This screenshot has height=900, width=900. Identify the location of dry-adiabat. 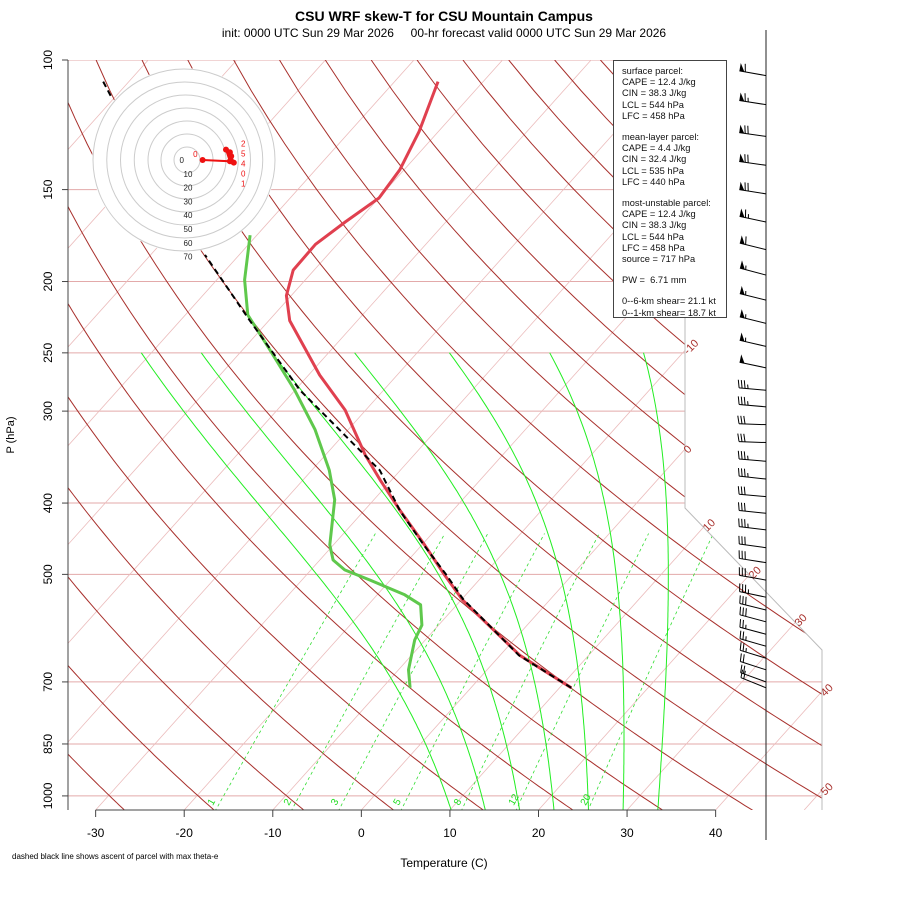
(142, 435).